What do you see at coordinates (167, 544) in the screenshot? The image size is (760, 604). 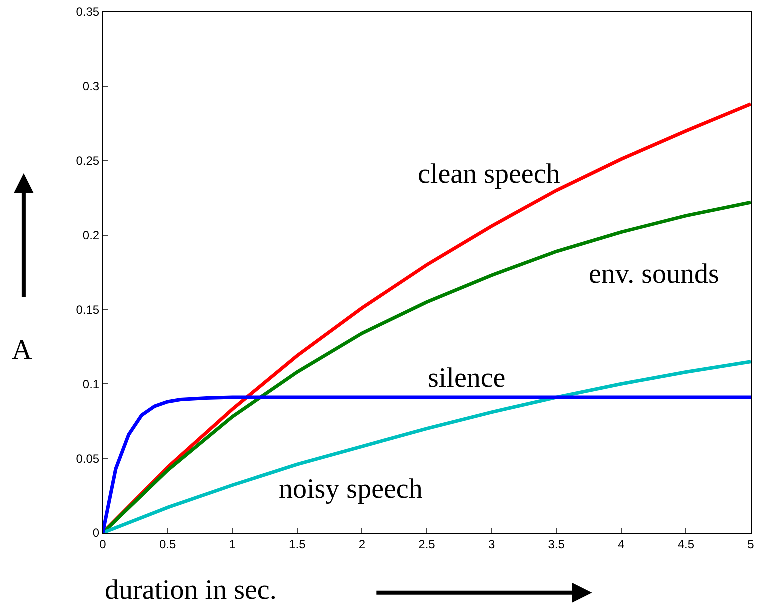 I see `x-tick-label: 0.5` at bounding box center [167, 544].